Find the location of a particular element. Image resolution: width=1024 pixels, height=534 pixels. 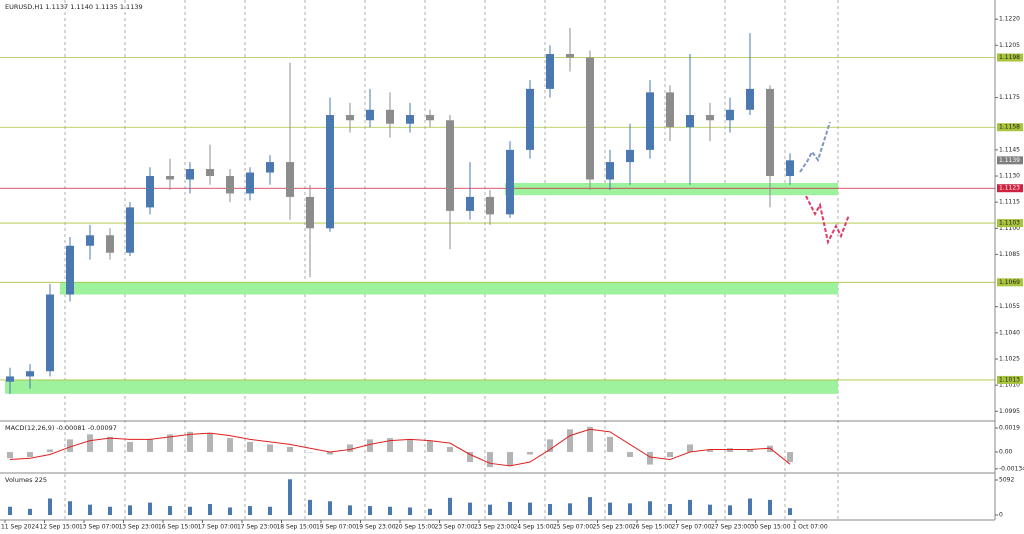

y-tick-label: 0 is located at coordinates (1001, 515).